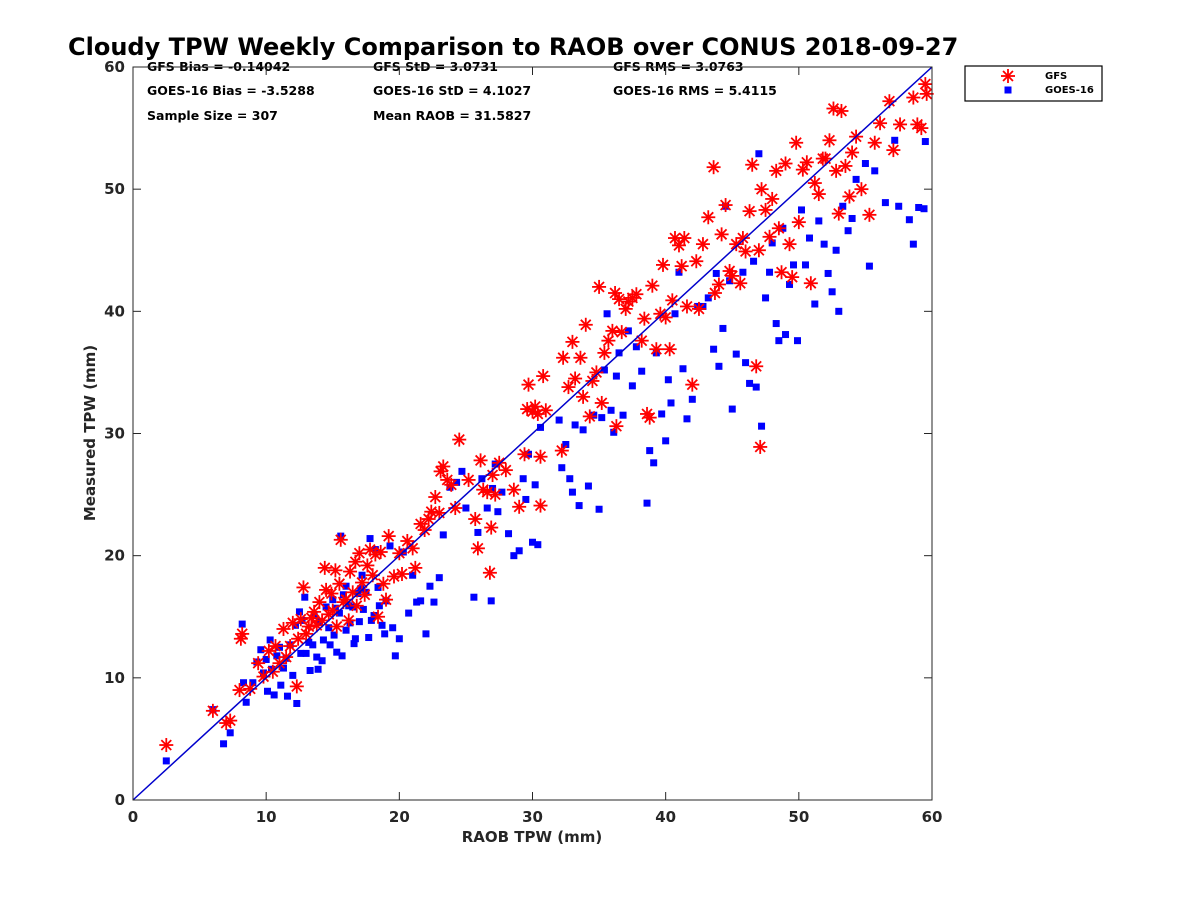  What do you see at coordinates (114, 556) in the screenshot?
I see `y-tick-label: 20` at bounding box center [114, 556].